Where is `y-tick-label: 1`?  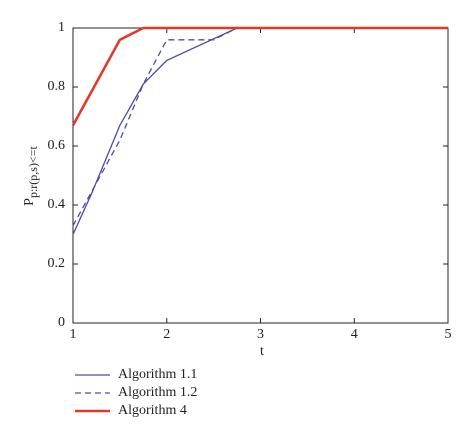 y-tick-label: 1 is located at coordinates (61, 27).